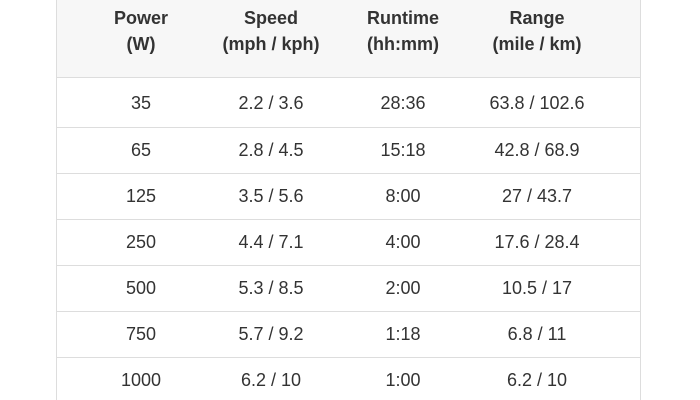 This screenshot has height=400, width=700. Describe the element at coordinates (141, 334) in the screenshot. I see `table-cell: 750` at that location.